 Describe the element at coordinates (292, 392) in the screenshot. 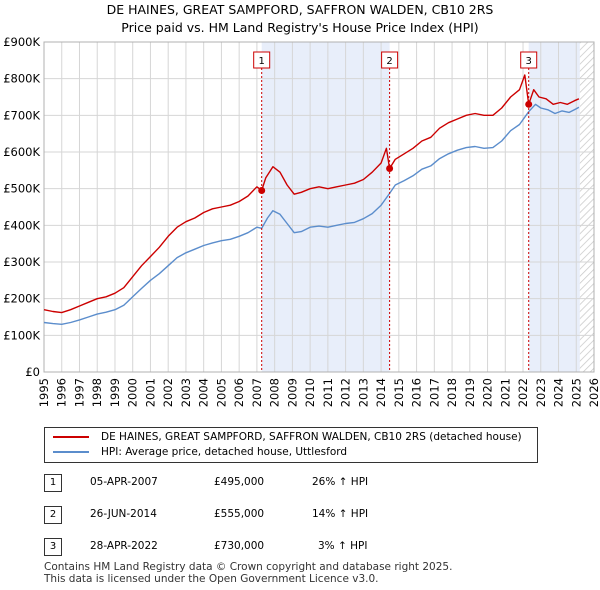

I see `x-tick-label: 2009` at that location.